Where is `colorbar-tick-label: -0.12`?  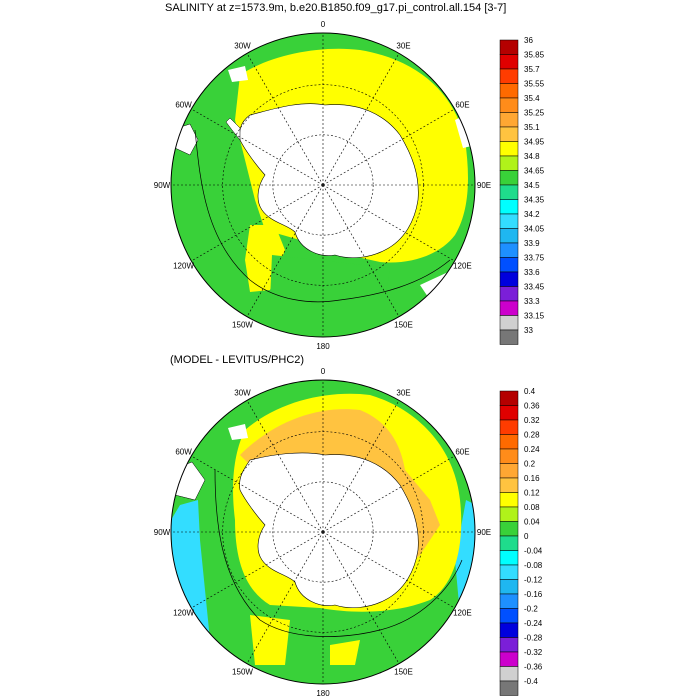 colorbar-tick-label: -0.12 is located at coordinates (533, 580).